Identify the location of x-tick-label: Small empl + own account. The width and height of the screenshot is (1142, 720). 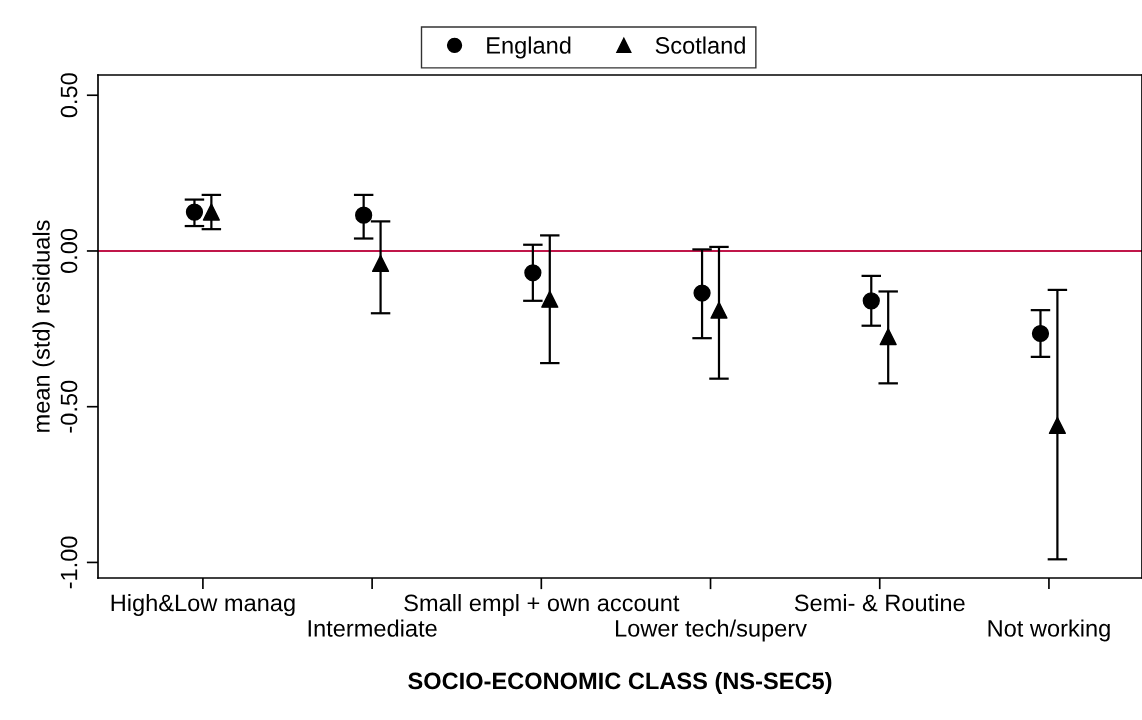
(542, 604).